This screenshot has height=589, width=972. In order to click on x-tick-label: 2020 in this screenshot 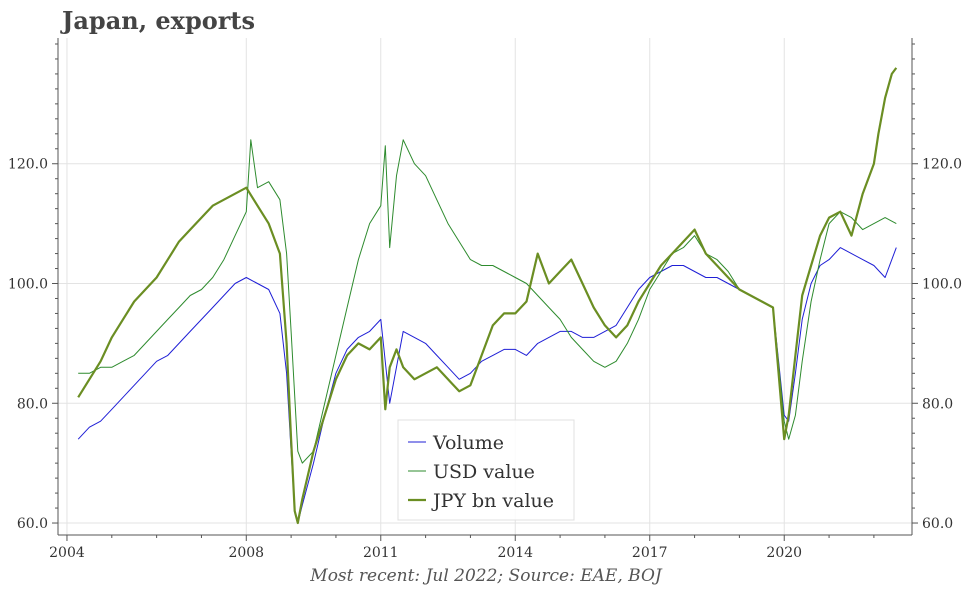, I will do `click(784, 553)`.